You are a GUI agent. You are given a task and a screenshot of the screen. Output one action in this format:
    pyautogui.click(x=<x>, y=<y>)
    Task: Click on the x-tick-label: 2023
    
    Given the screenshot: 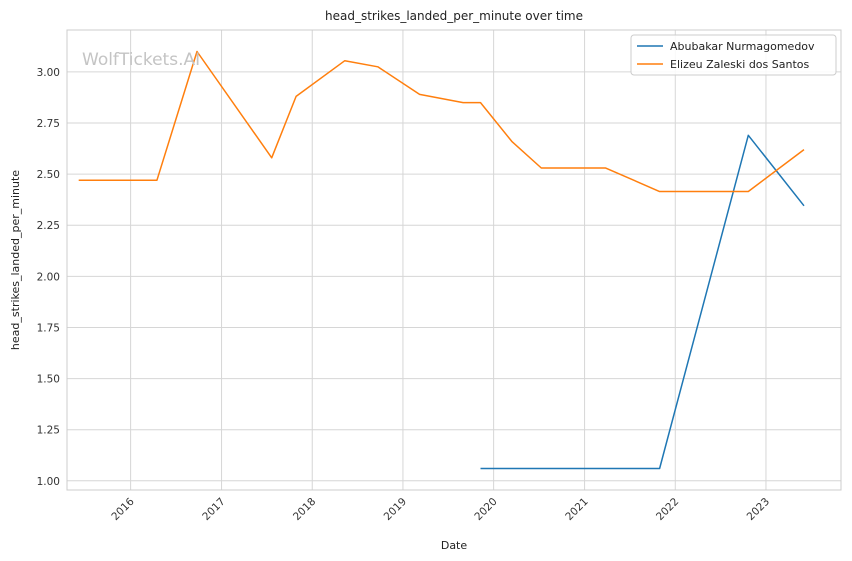 What is the action you would take?
    pyautogui.click(x=758, y=509)
    